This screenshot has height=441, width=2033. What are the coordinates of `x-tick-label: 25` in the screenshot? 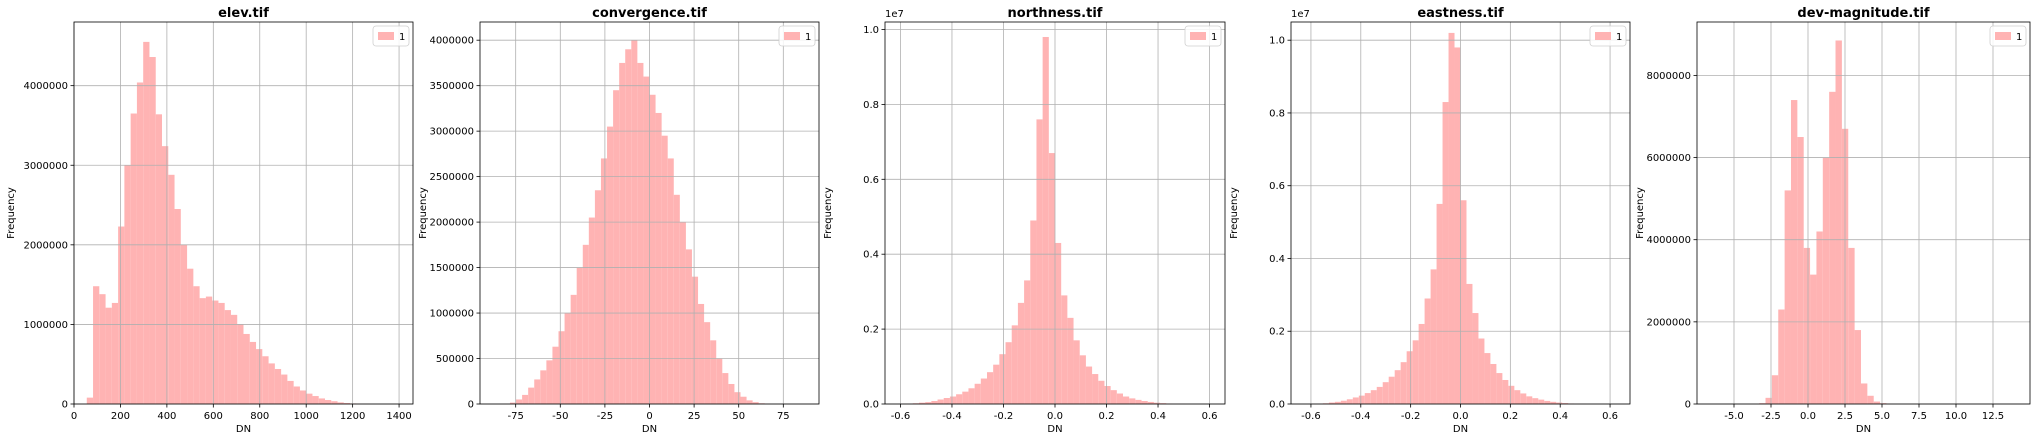 It's located at (694, 416).